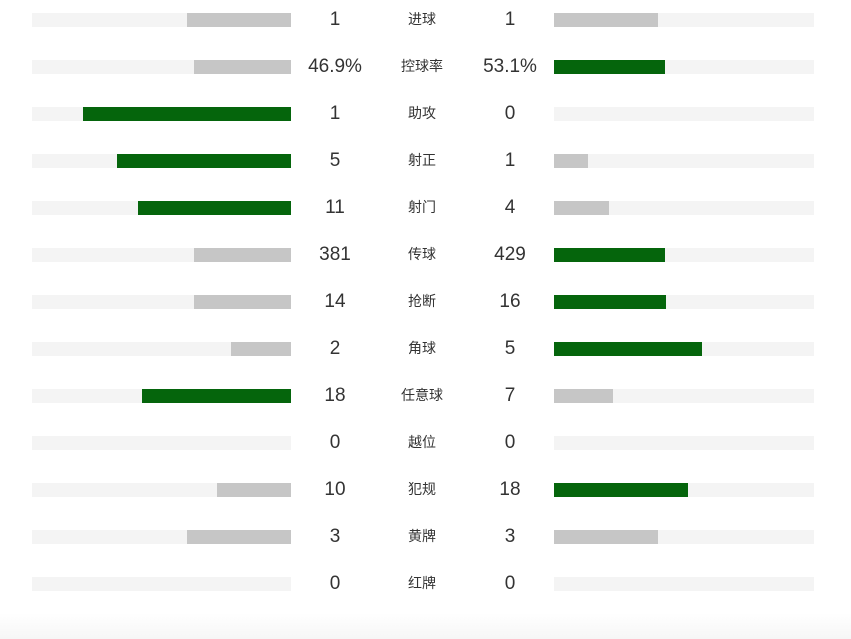 The width and height of the screenshot is (851, 639). Describe the element at coordinates (335, 254) in the screenshot. I see `home-stat-value: 381` at that location.